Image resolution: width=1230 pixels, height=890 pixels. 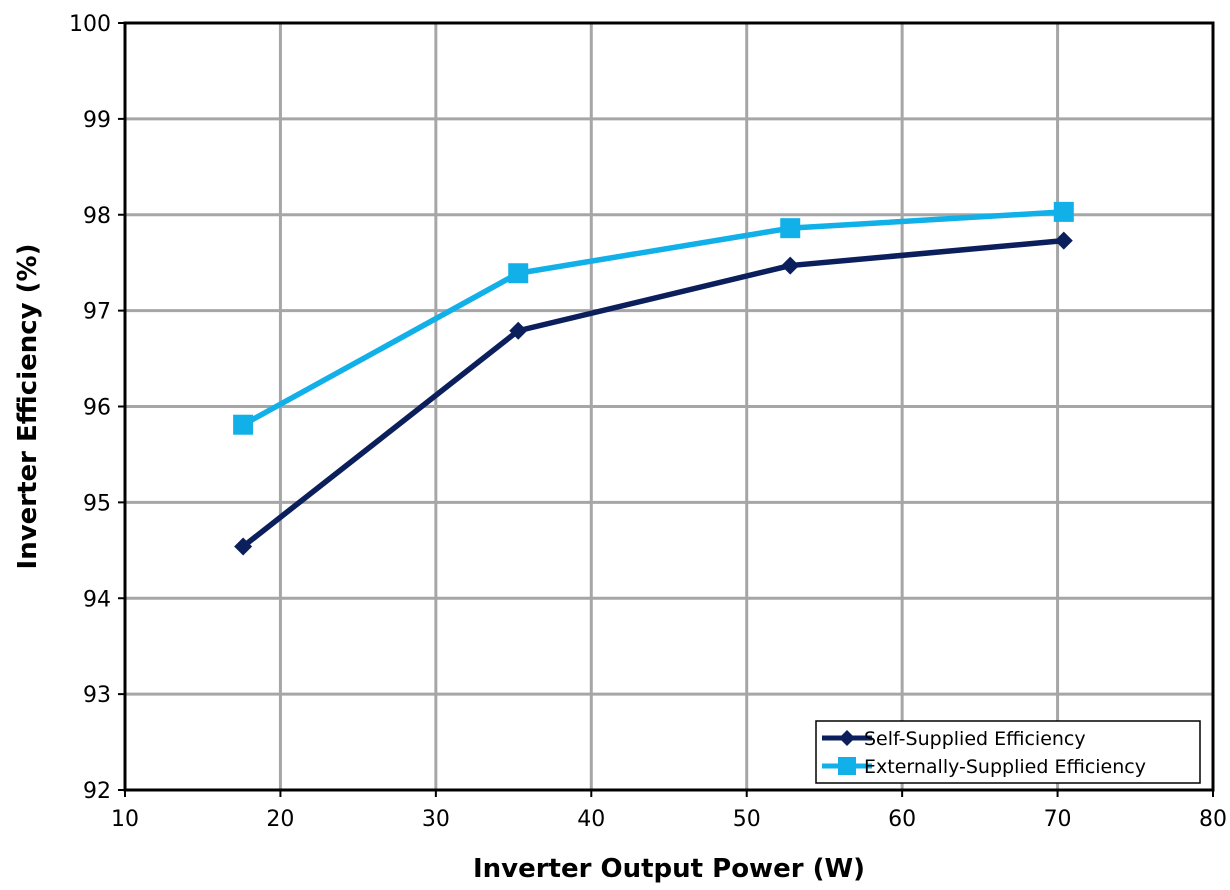 What do you see at coordinates (97, 503) in the screenshot?
I see `y-tick-label: 95` at bounding box center [97, 503].